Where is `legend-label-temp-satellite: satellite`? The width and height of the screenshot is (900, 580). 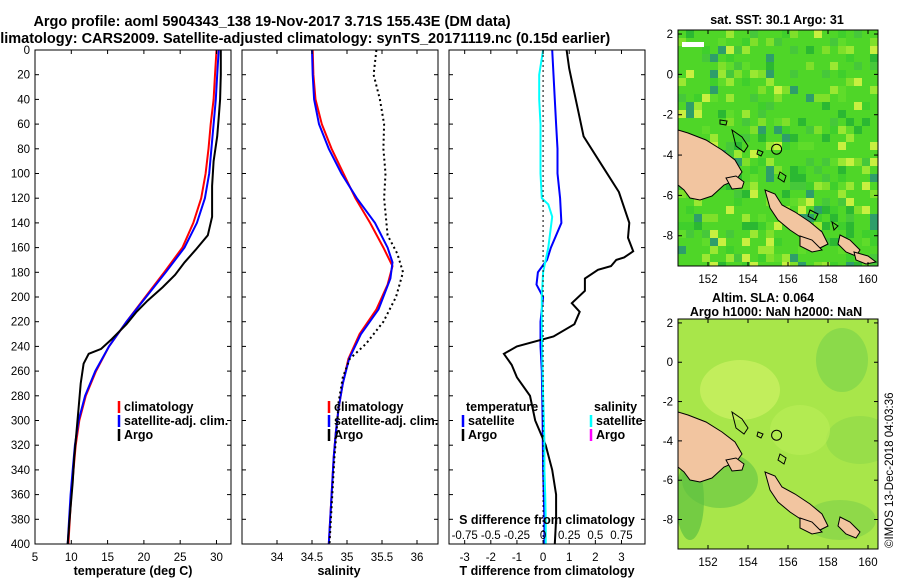 legend-label-temp-satellite: satellite is located at coordinates (491, 421).